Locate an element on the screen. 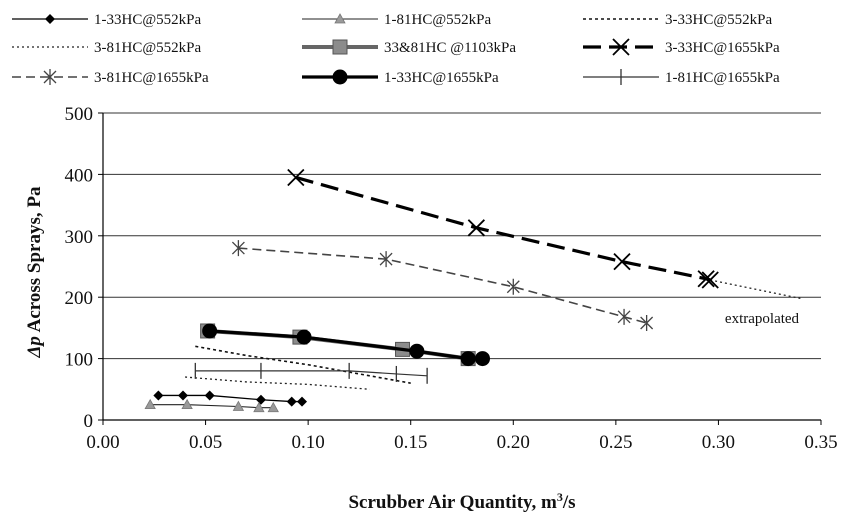 The image size is (847, 517). y-tick-label: 400 is located at coordinates (79, 175).